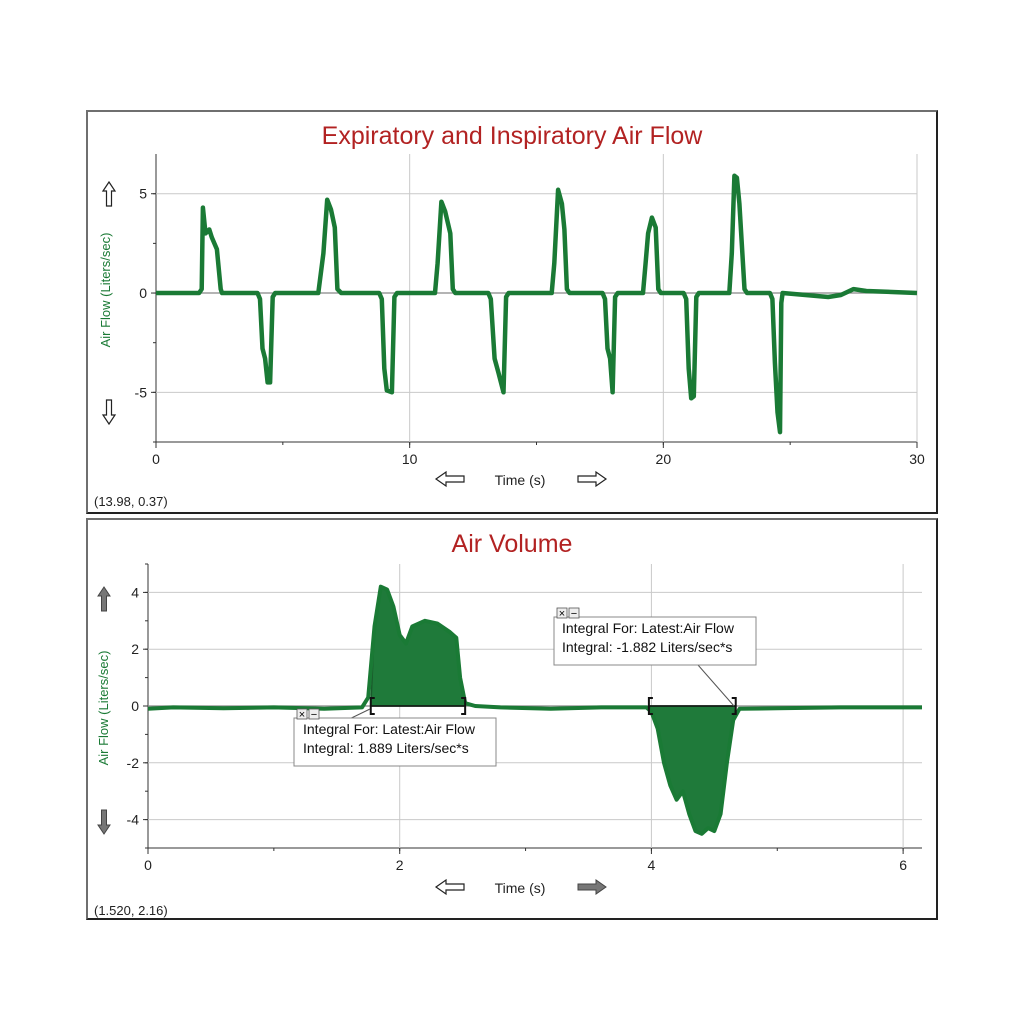  What do you see at coordinates (716, 685) in the screenshot?
I see `annotation-leader-line` at bounding box center [716, 685].